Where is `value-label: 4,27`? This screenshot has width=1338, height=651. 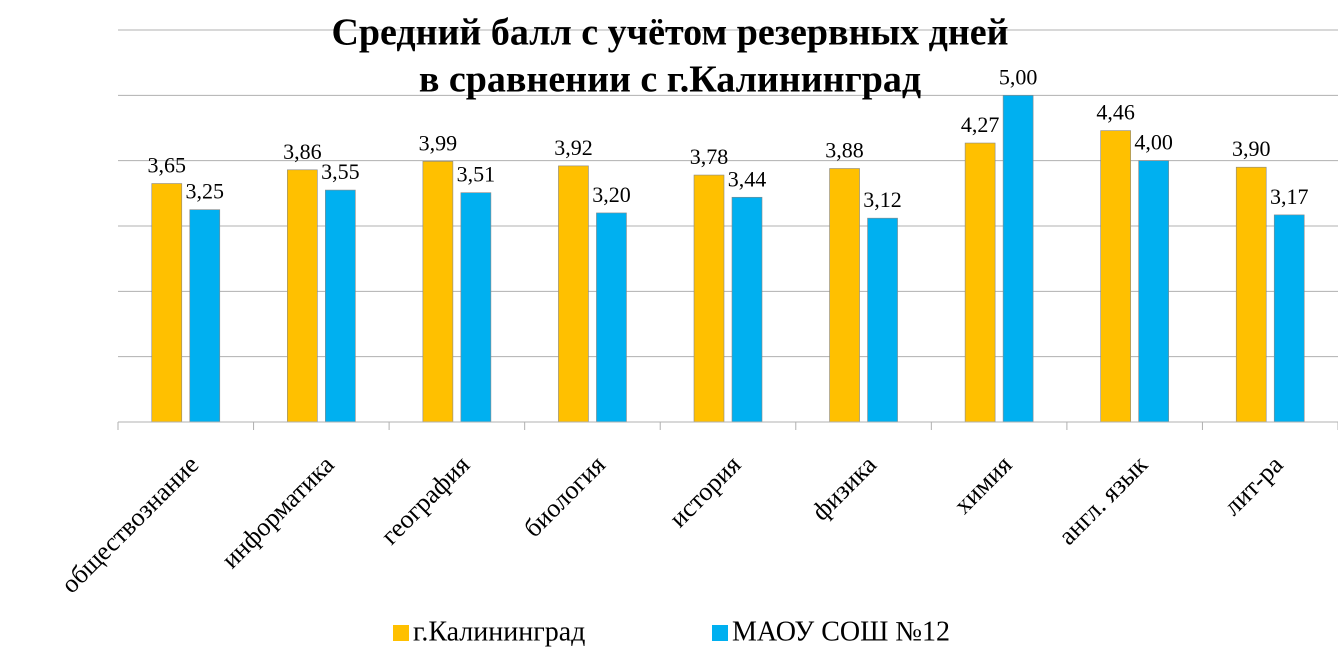 value-label: 4,27 is located at coordinates (980, 124).